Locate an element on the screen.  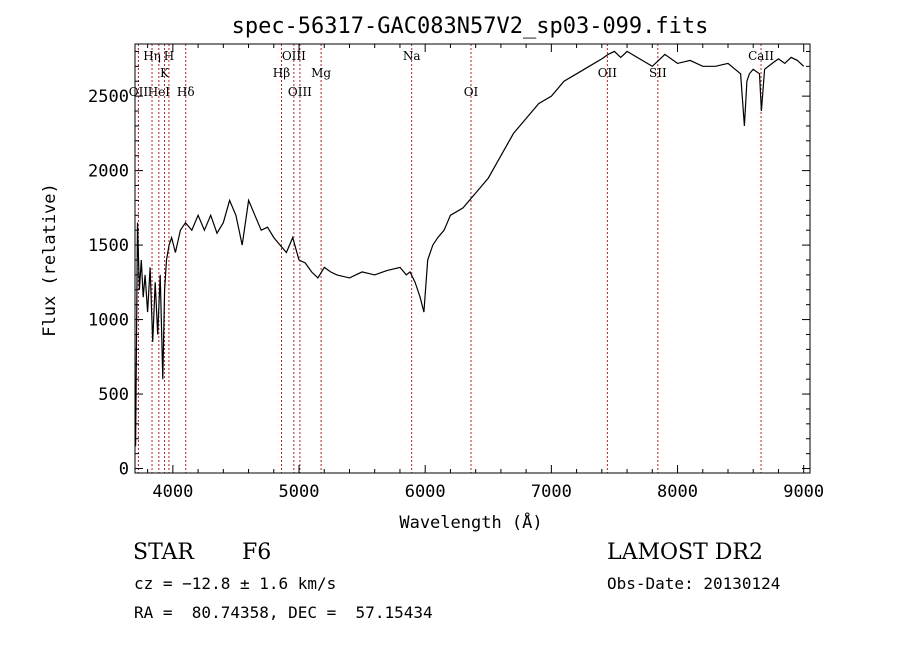
line-marker-label: Mg is located at coordinates (321, 73).